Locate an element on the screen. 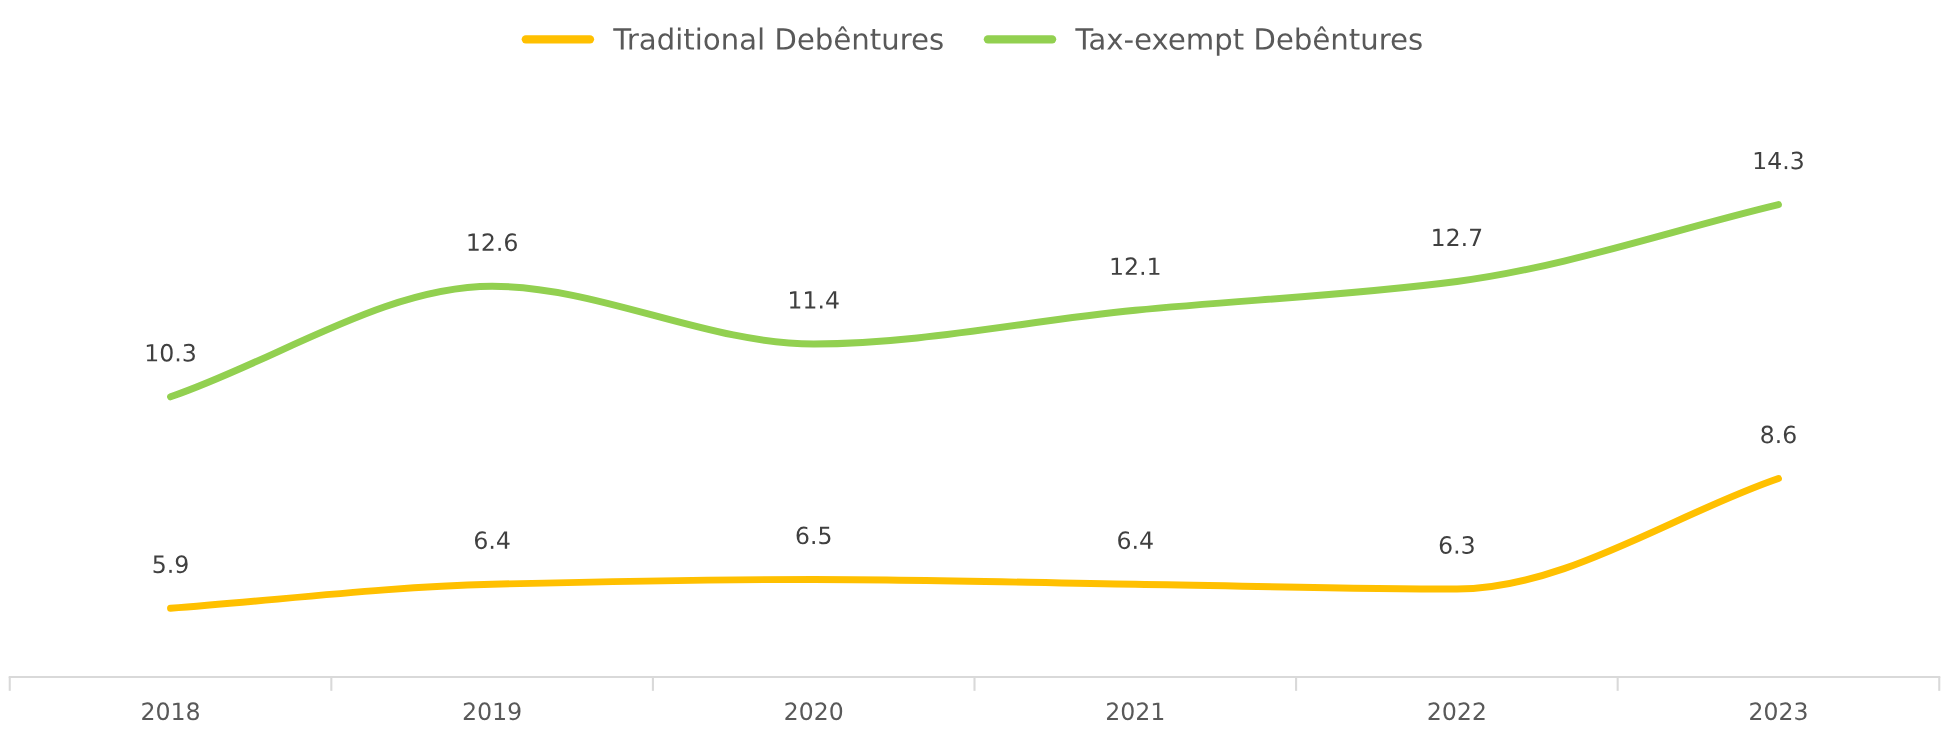  data-label: 6.5 is located at coordinates (813, 535).